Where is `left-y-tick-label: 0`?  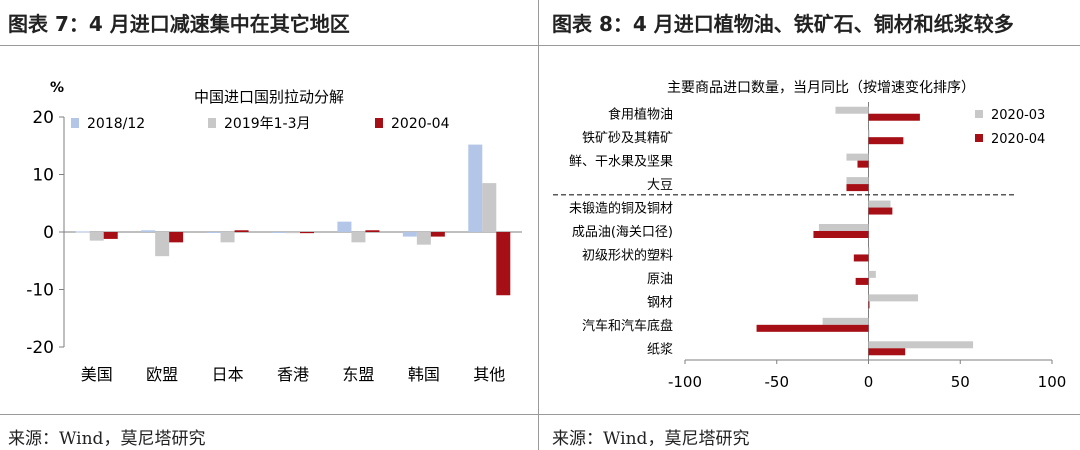
left-y-tick-label: 0 is located at coordinates (48, 233).